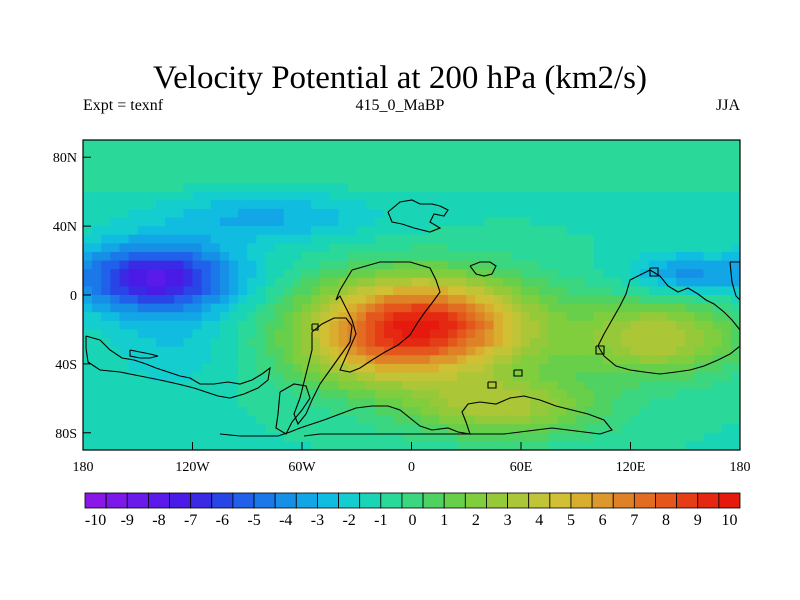 The width and height of the screenshot is (800, 600). What do you see at coordinates (734, 281) in the screenshot?
I see `coastline-asia-east` at bounding box center [734, 281].